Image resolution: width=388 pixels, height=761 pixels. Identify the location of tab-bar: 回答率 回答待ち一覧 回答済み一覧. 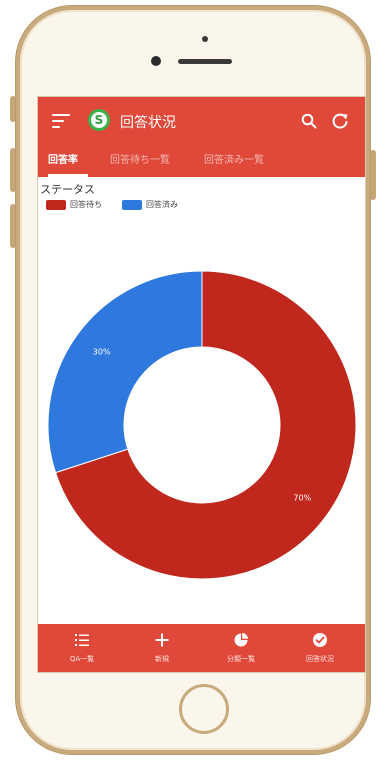
(201, 163).